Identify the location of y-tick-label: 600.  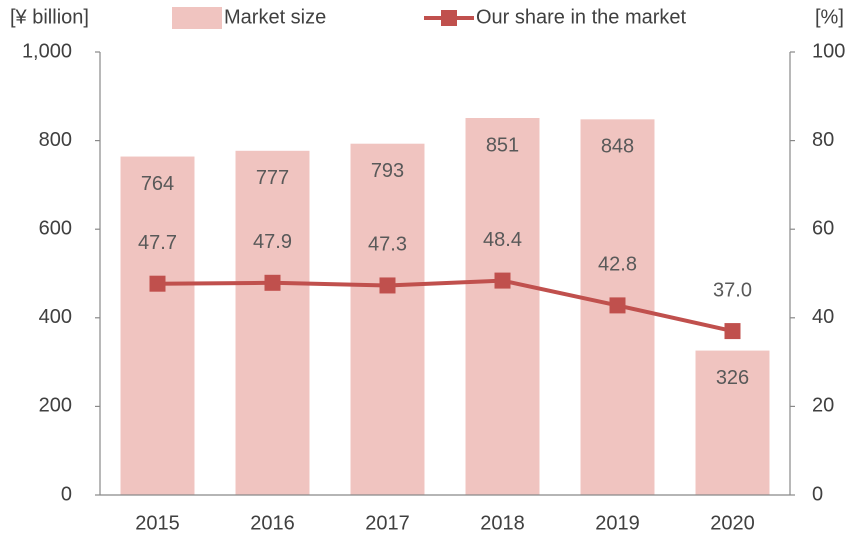
(55, 228).